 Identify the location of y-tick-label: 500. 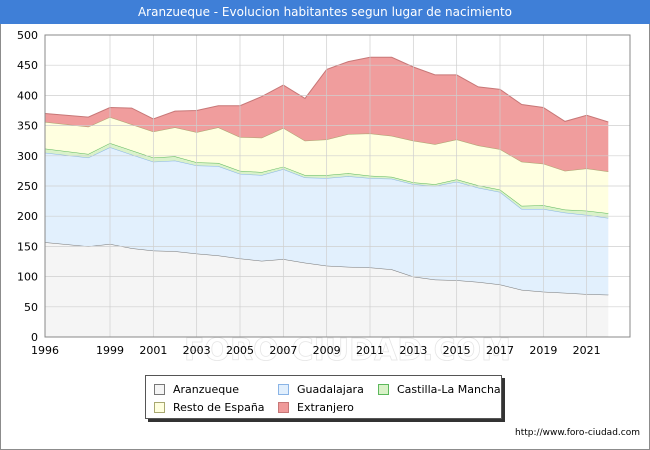
(27, 35).